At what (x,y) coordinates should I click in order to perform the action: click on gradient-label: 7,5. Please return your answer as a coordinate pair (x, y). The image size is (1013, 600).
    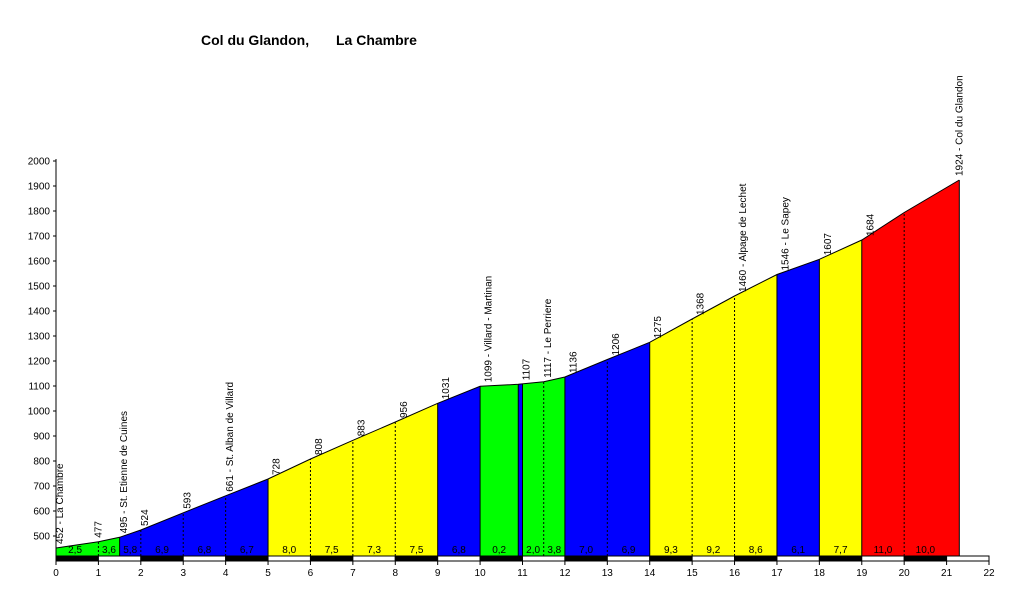
    Looking at the image, I should click on (417, 550).